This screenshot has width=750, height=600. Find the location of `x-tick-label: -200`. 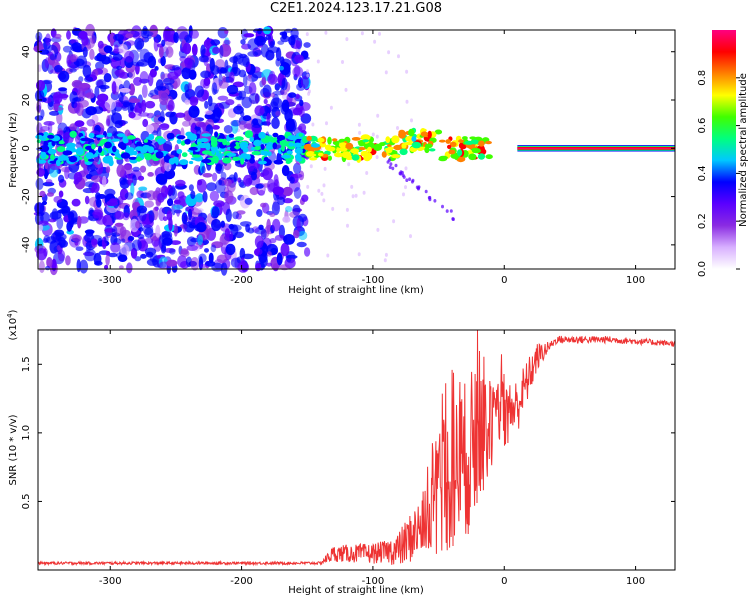

x-tick-label: -200 is located at coordinates (241, 581).